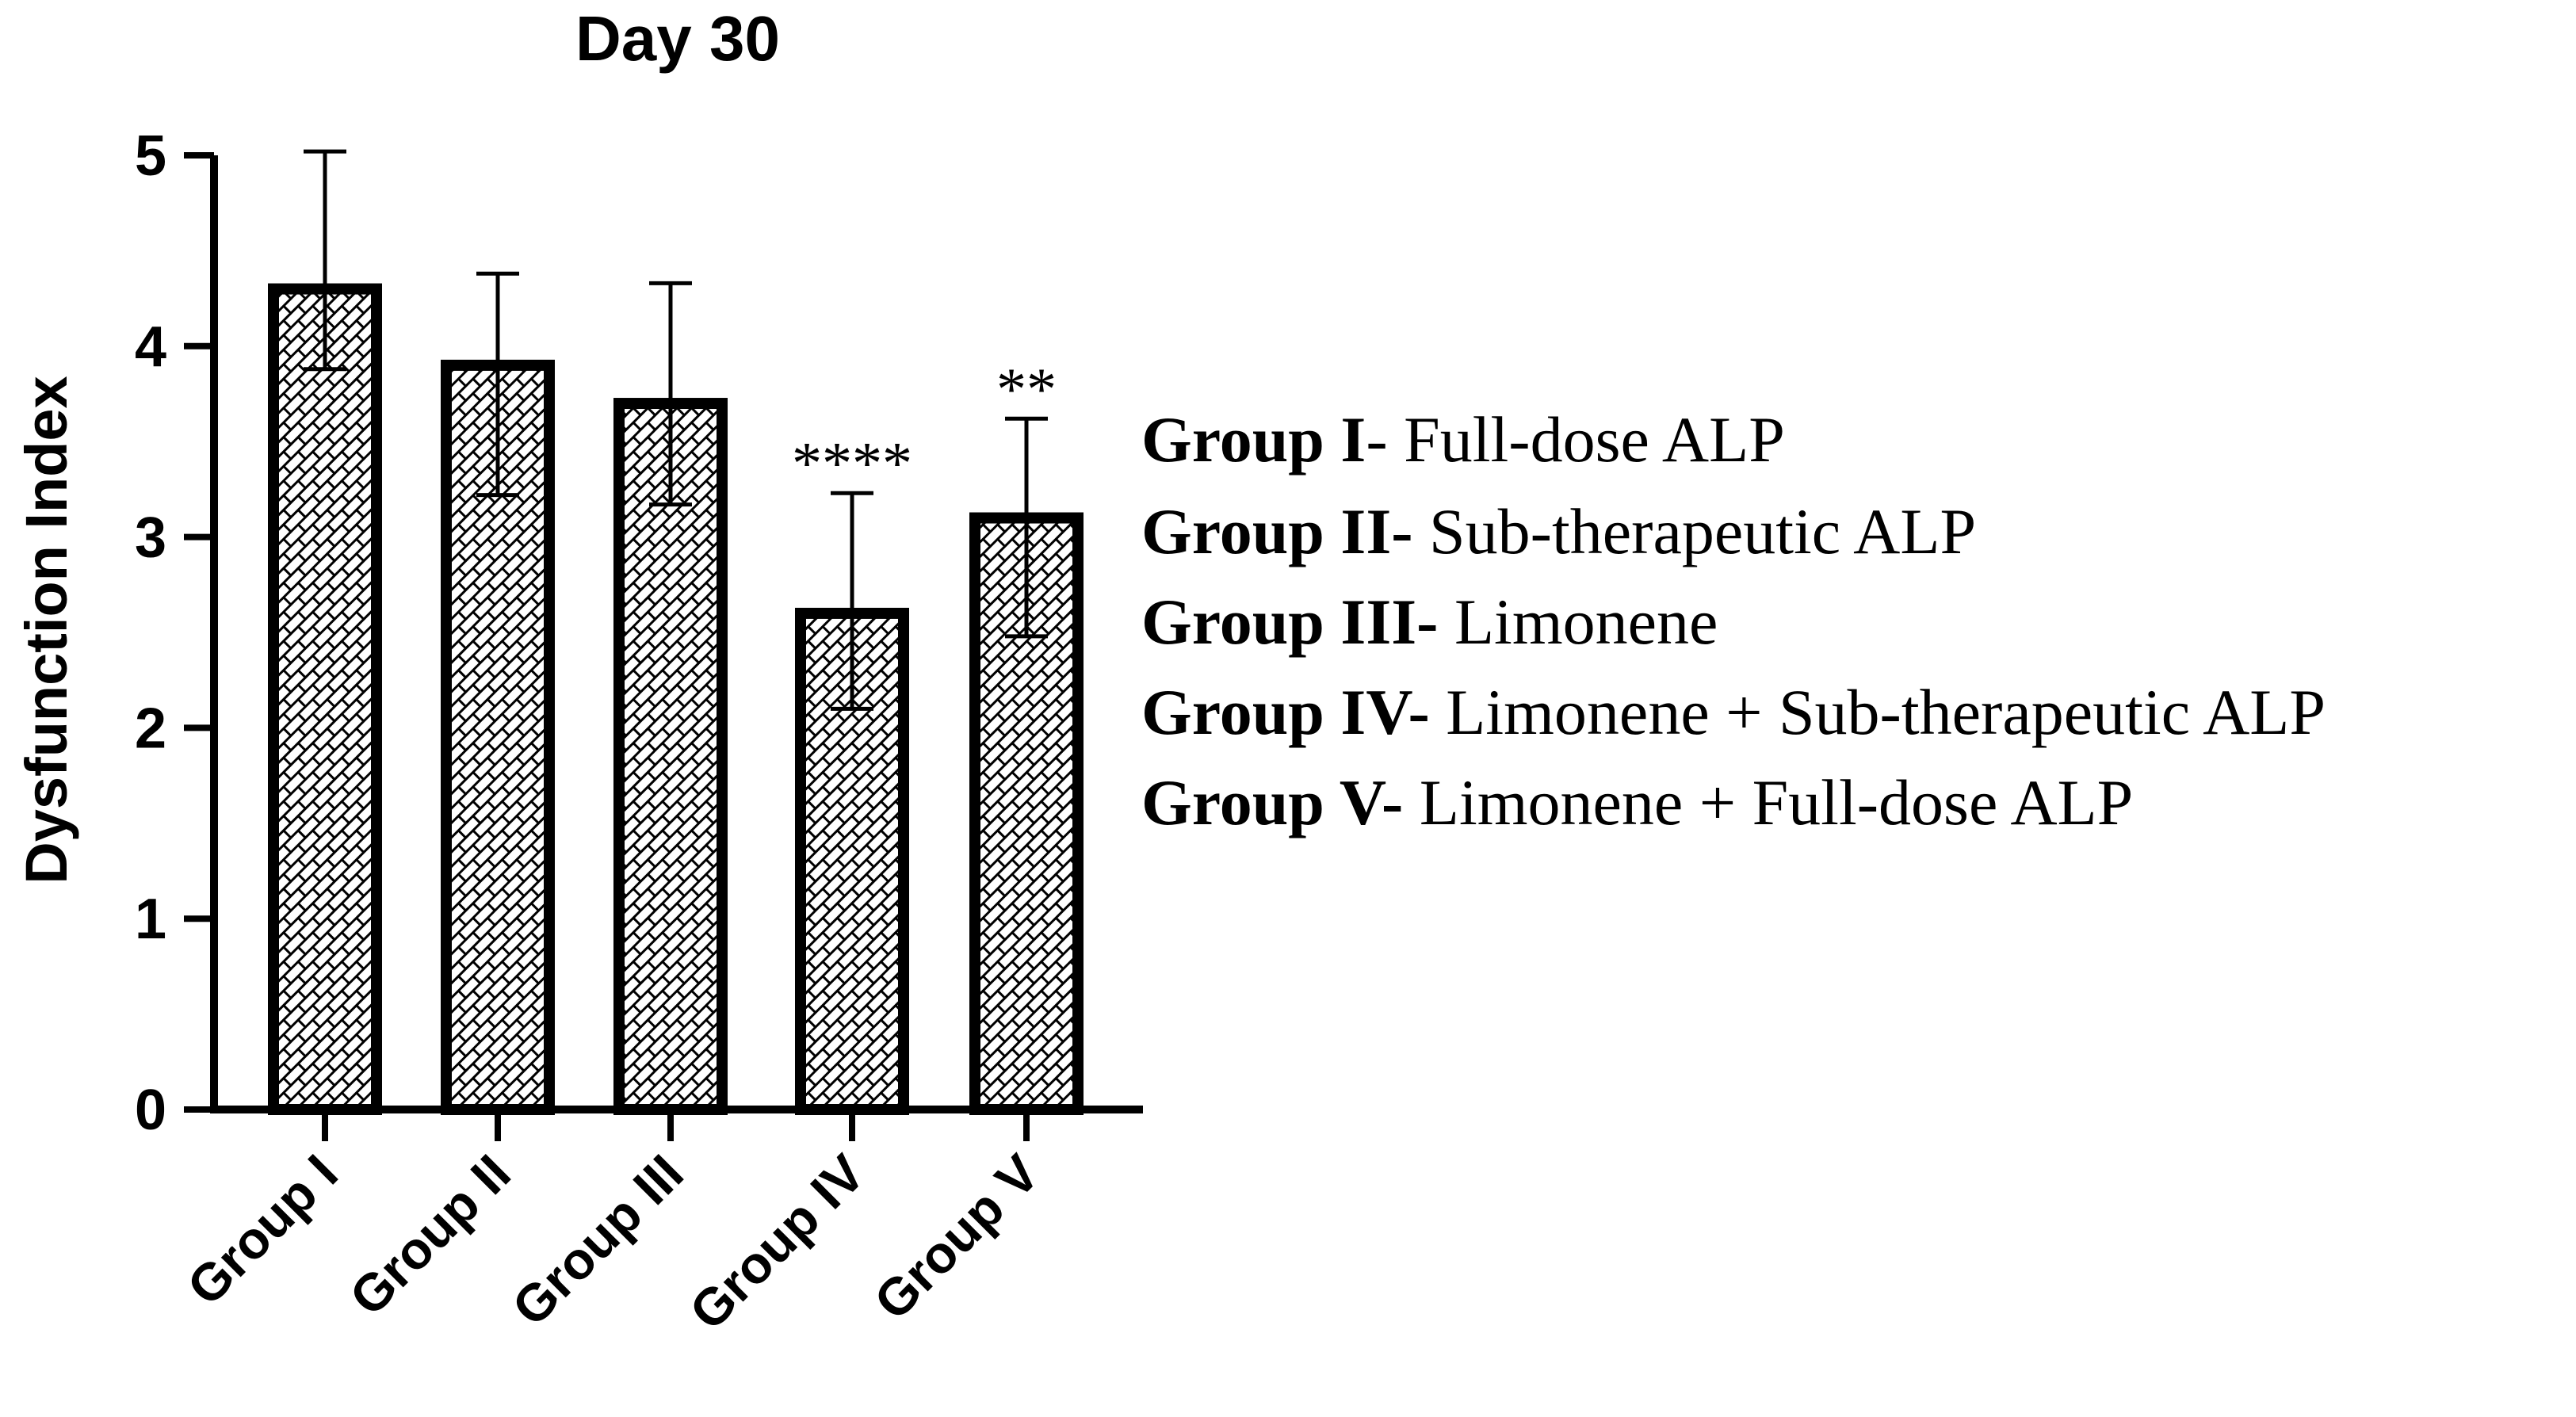  Describe the element at coordinates (677, 38) in the screenshot. I see `chart-title: Day 30` at that location.